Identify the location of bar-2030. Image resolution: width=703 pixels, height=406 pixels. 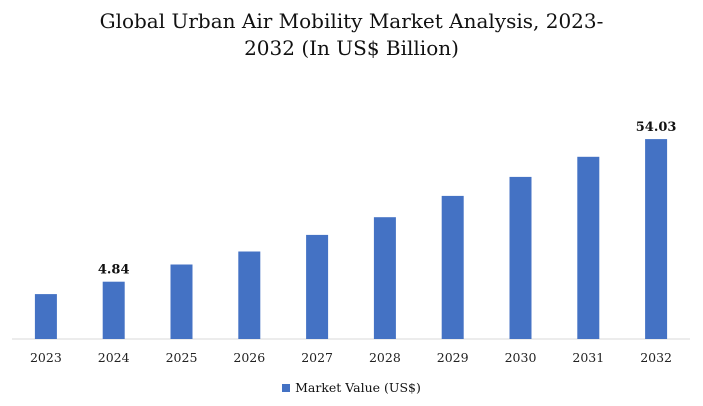
(520, 257).